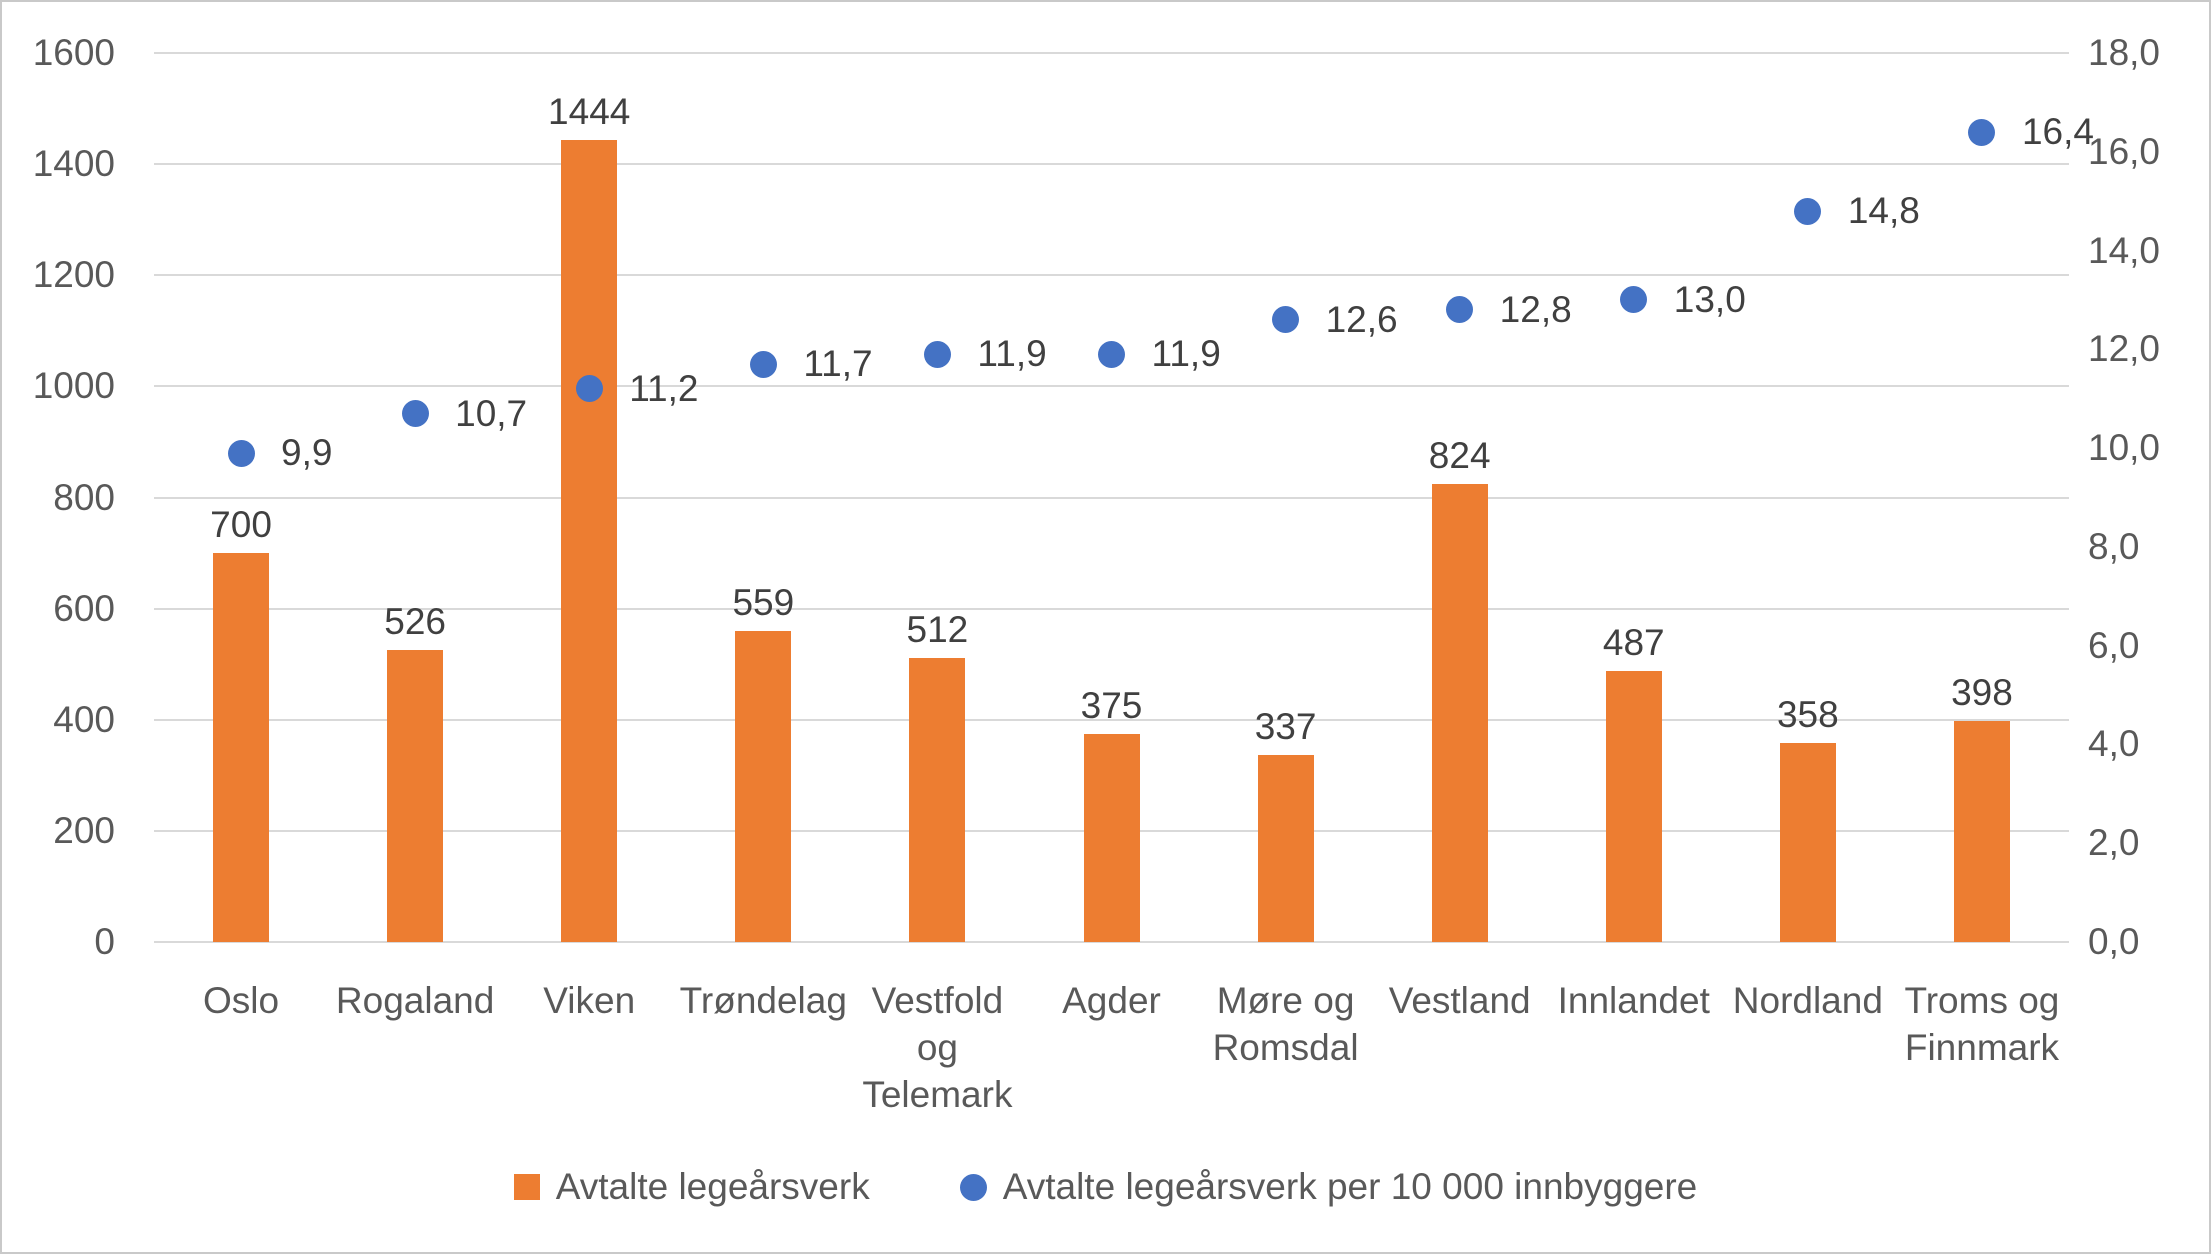 This screenshot has width=2211, height=1254. I want to click on bar-value-label: 700, so click(241, 525).